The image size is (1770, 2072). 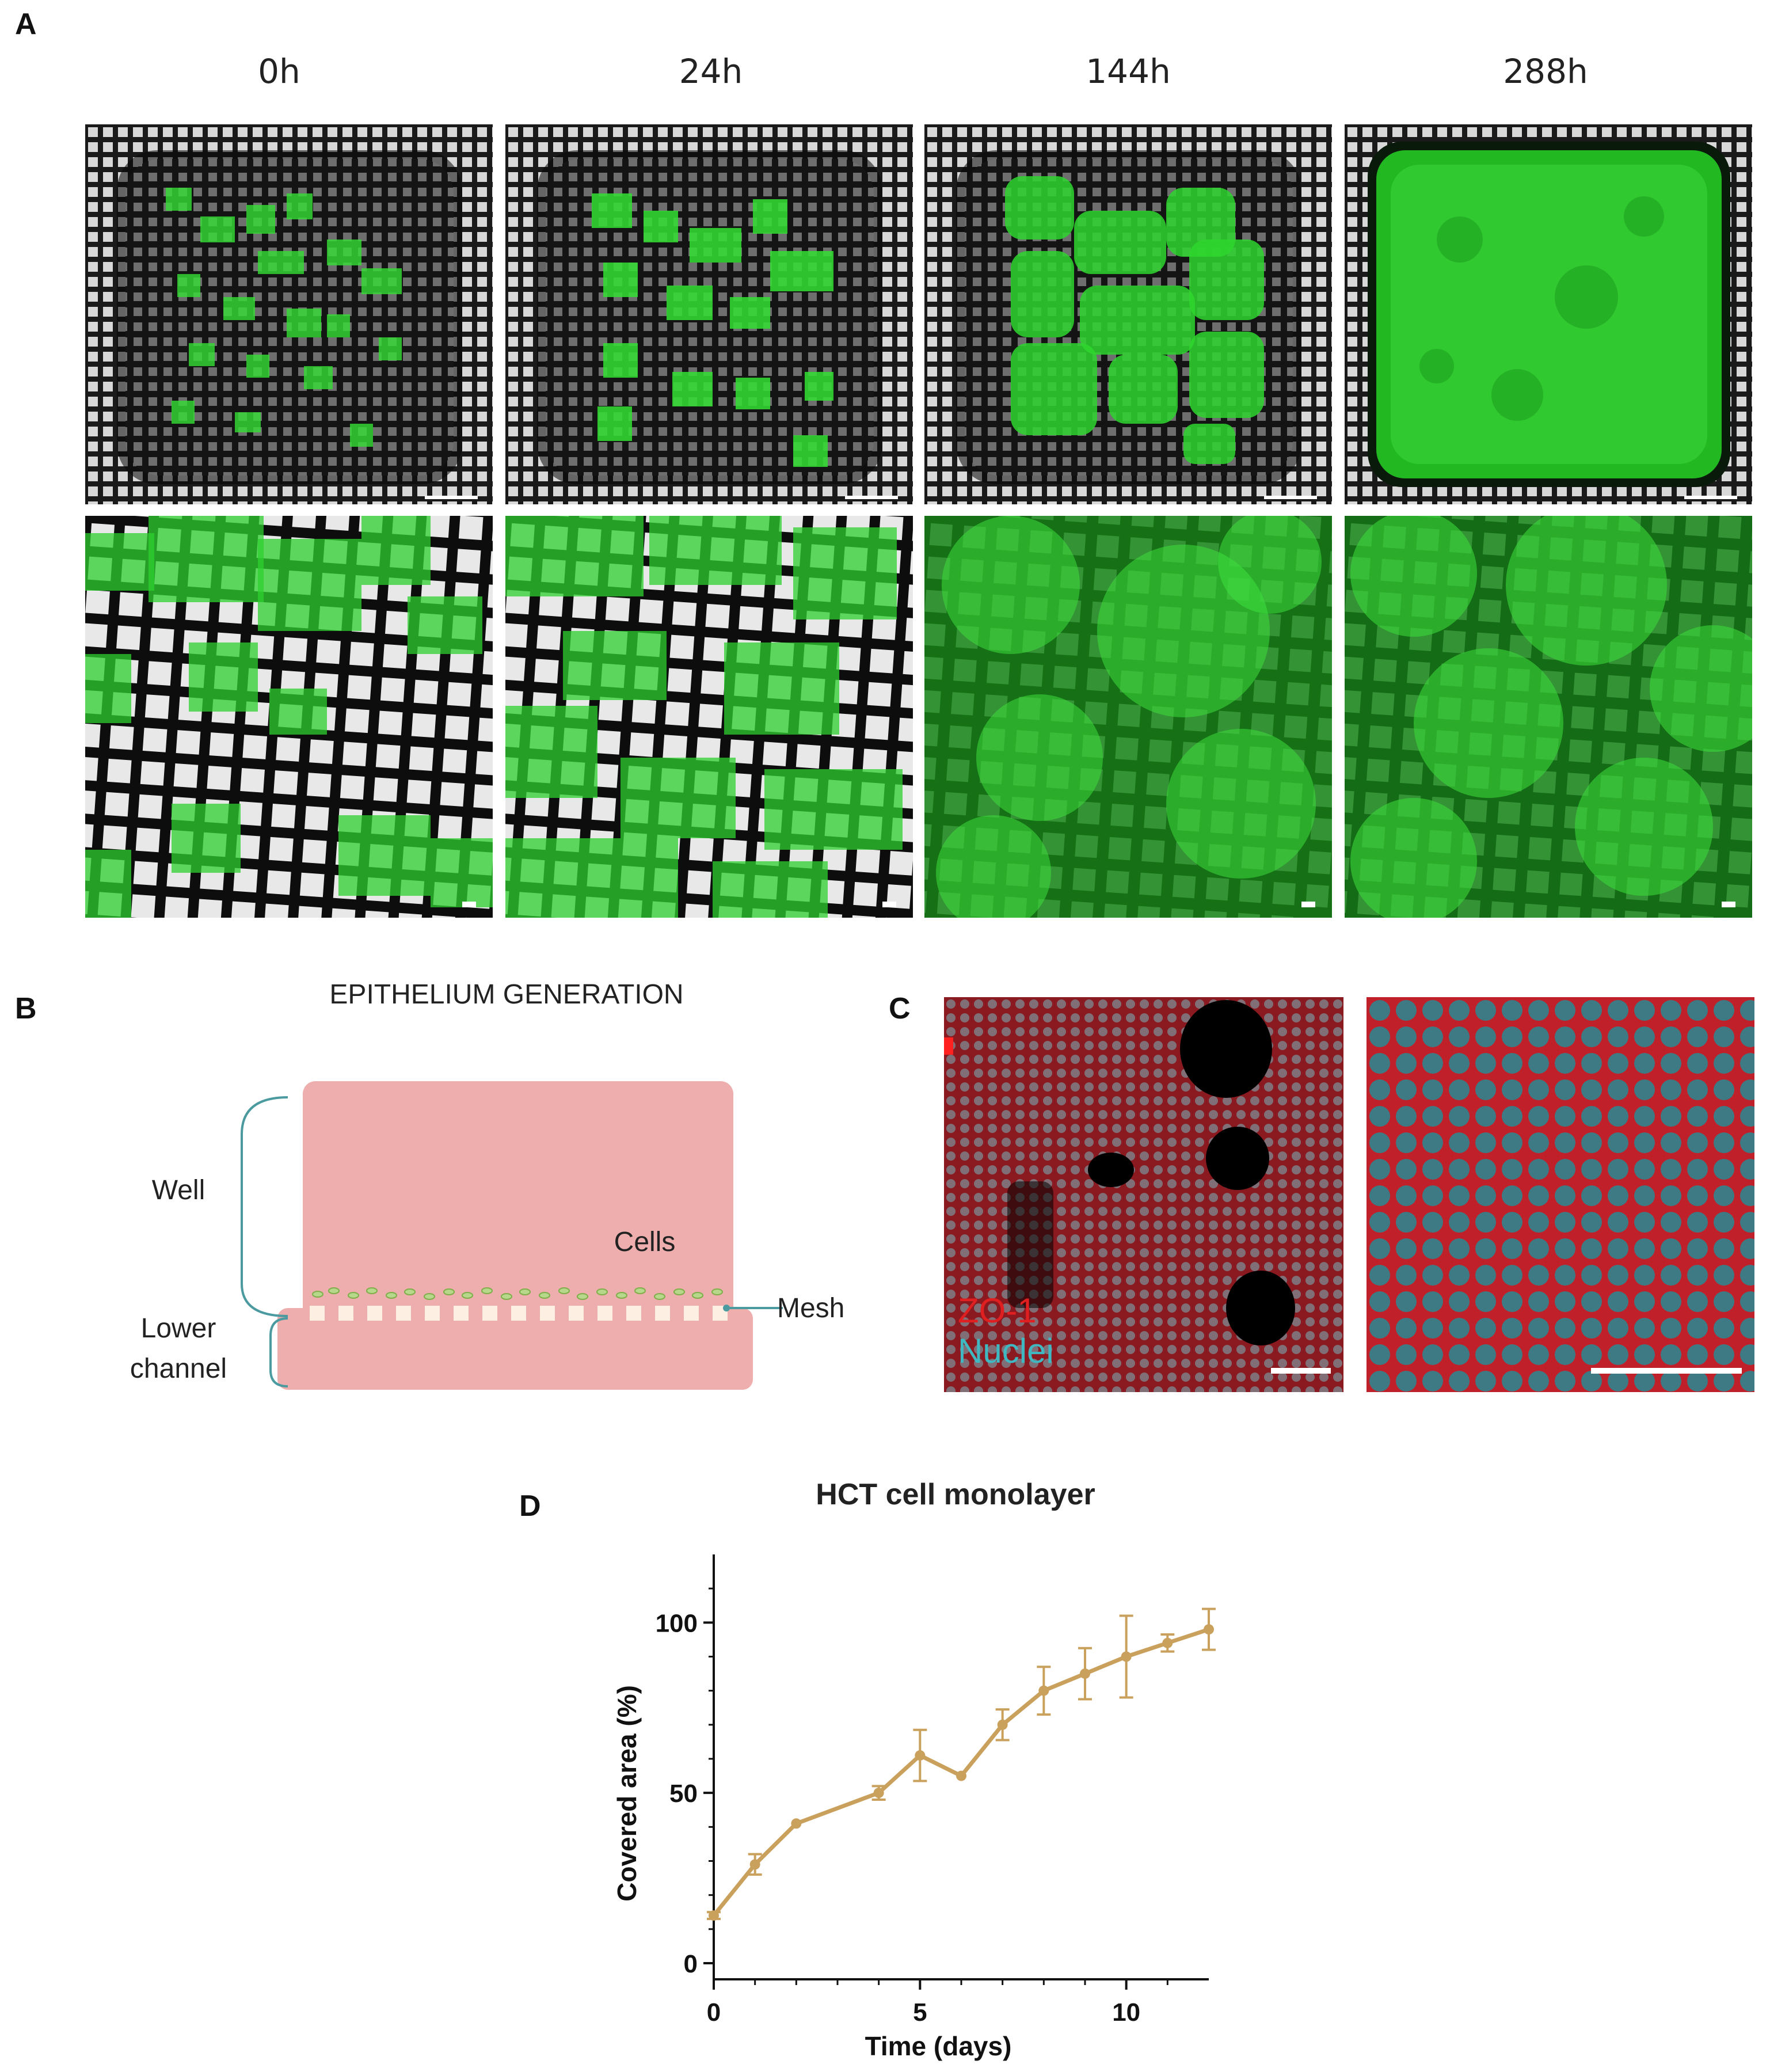 I want to click on panel-a-letter: A, so click(x=26, y=24).